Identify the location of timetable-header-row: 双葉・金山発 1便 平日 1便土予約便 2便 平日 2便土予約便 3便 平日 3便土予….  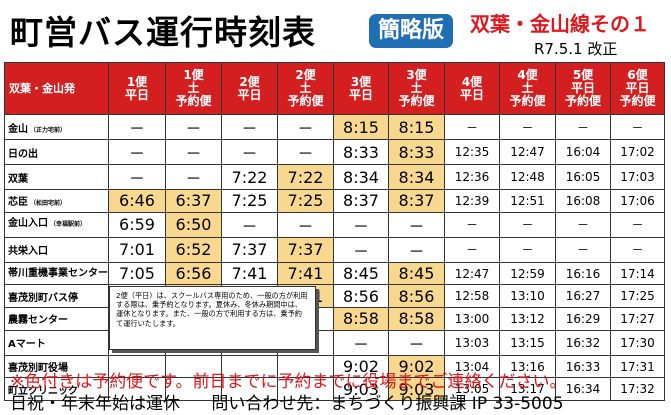
(334, 88).